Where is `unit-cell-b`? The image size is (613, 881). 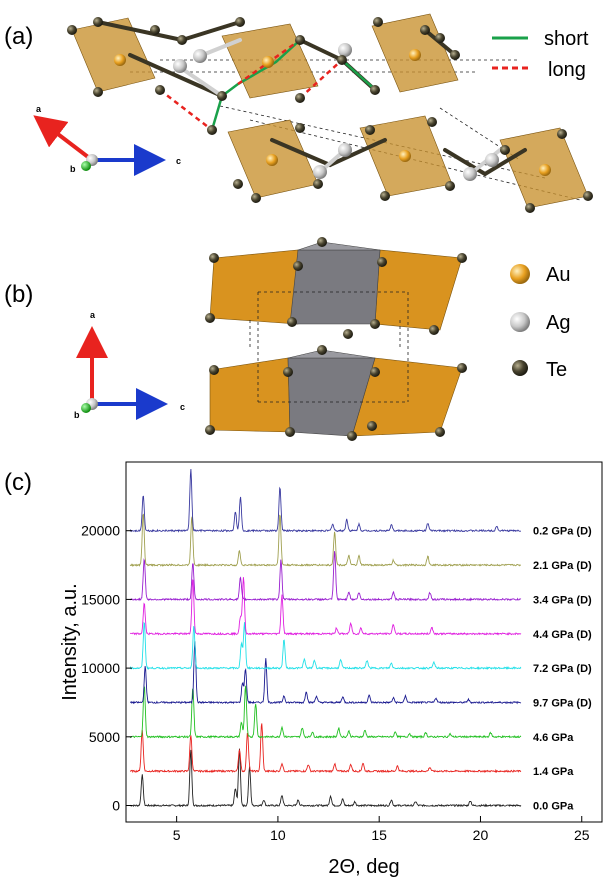 unit-cell-b is located at coordinates (329, 347).